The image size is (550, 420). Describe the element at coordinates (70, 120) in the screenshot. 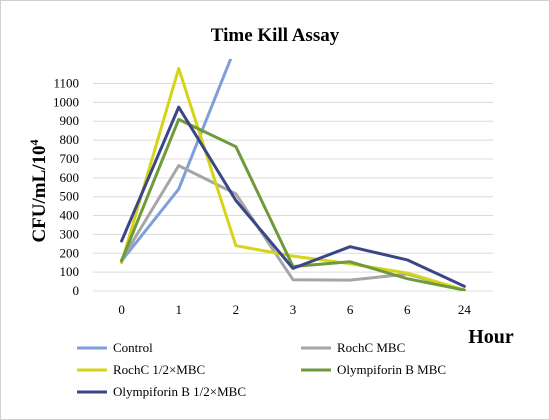

I see `y-tick-label: 900` at that location.